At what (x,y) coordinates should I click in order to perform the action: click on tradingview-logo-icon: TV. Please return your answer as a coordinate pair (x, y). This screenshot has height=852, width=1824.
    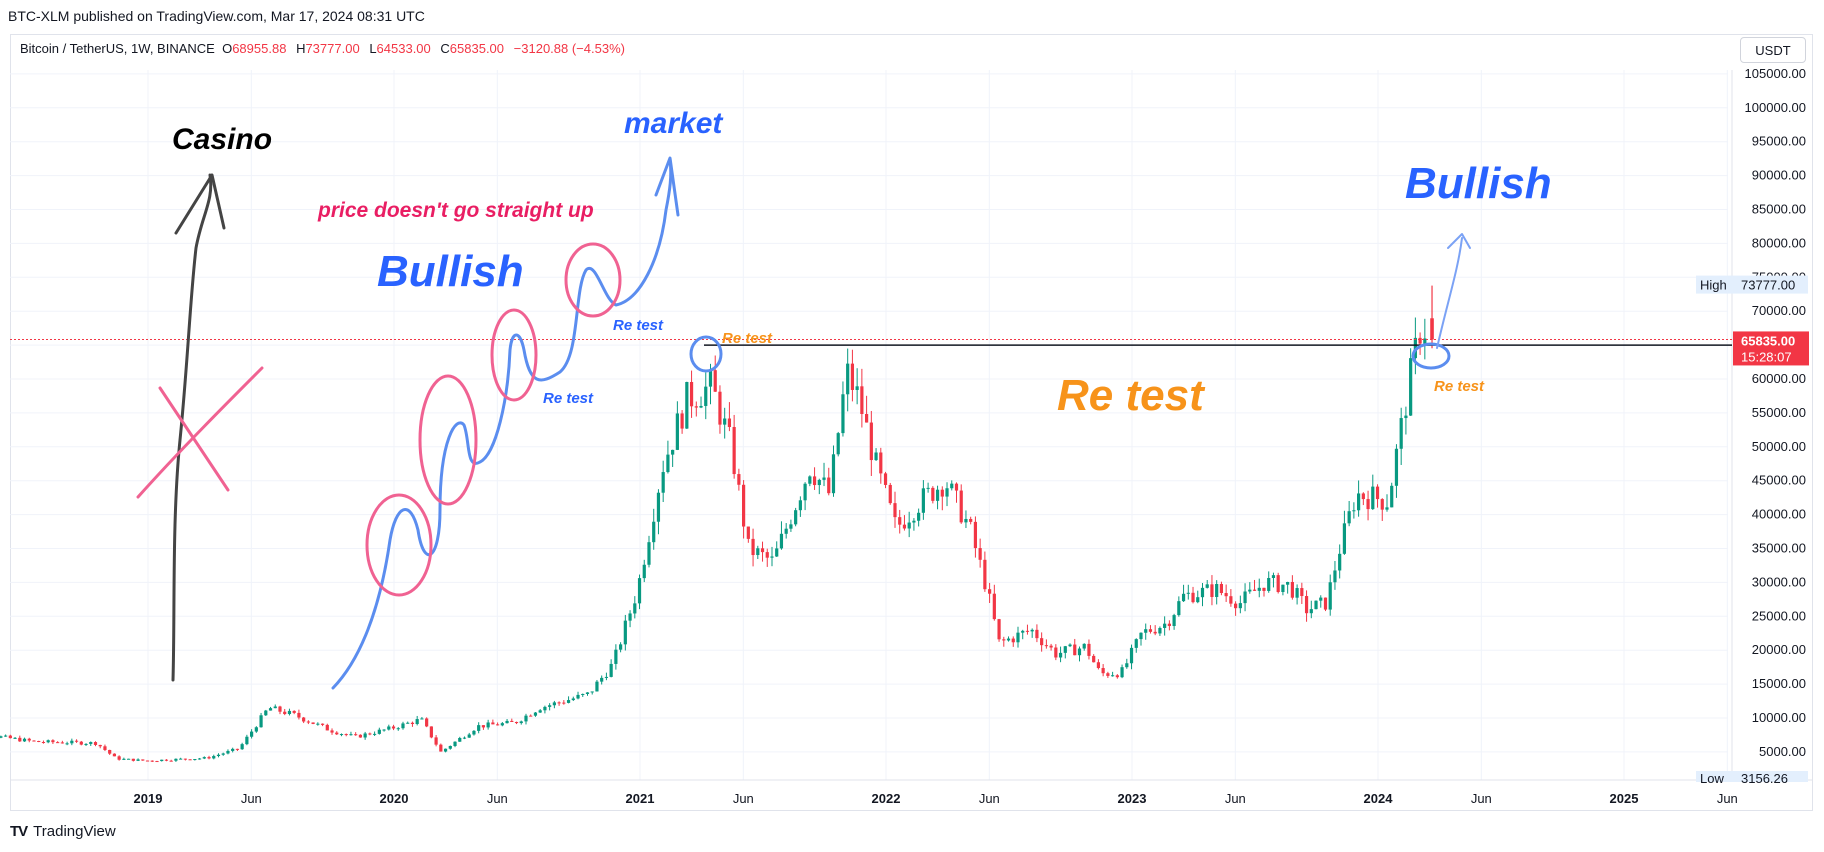
    Looking at the image, I should click on (19, 831).